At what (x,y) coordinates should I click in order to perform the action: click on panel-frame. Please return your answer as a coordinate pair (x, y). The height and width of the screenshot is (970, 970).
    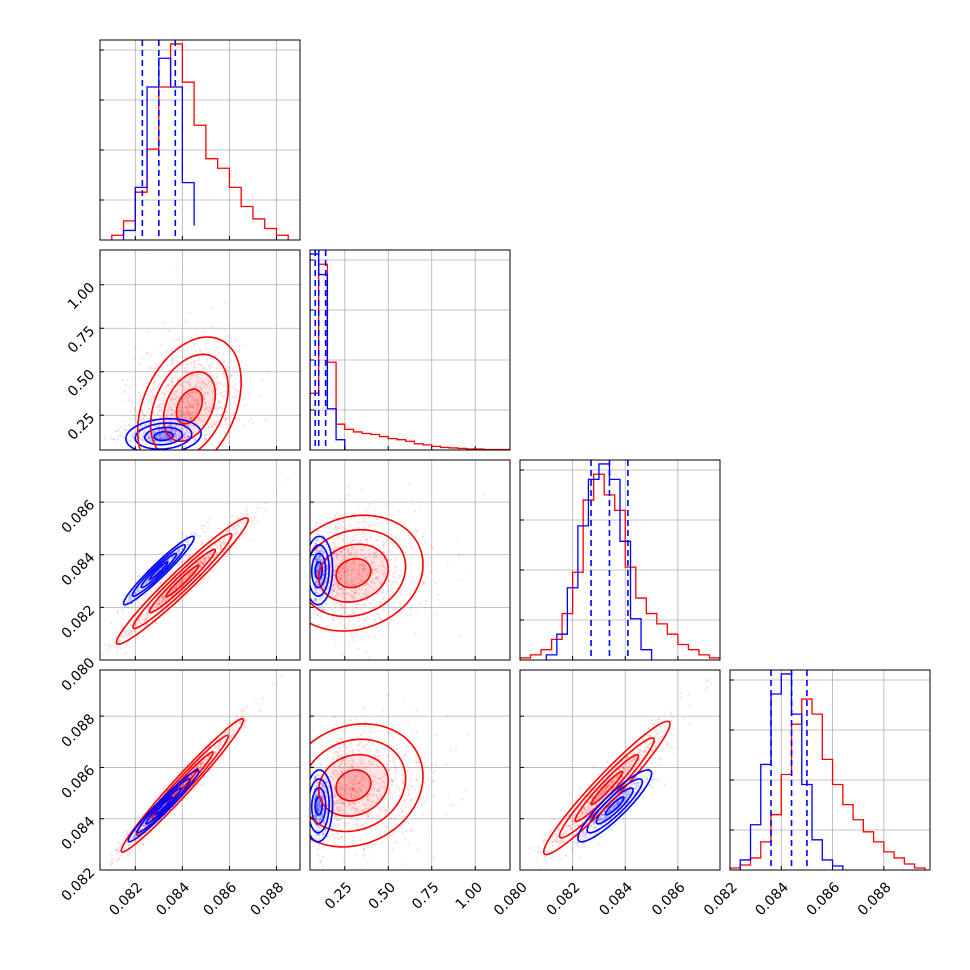
    Looking at the image, I should click on (410, 560).